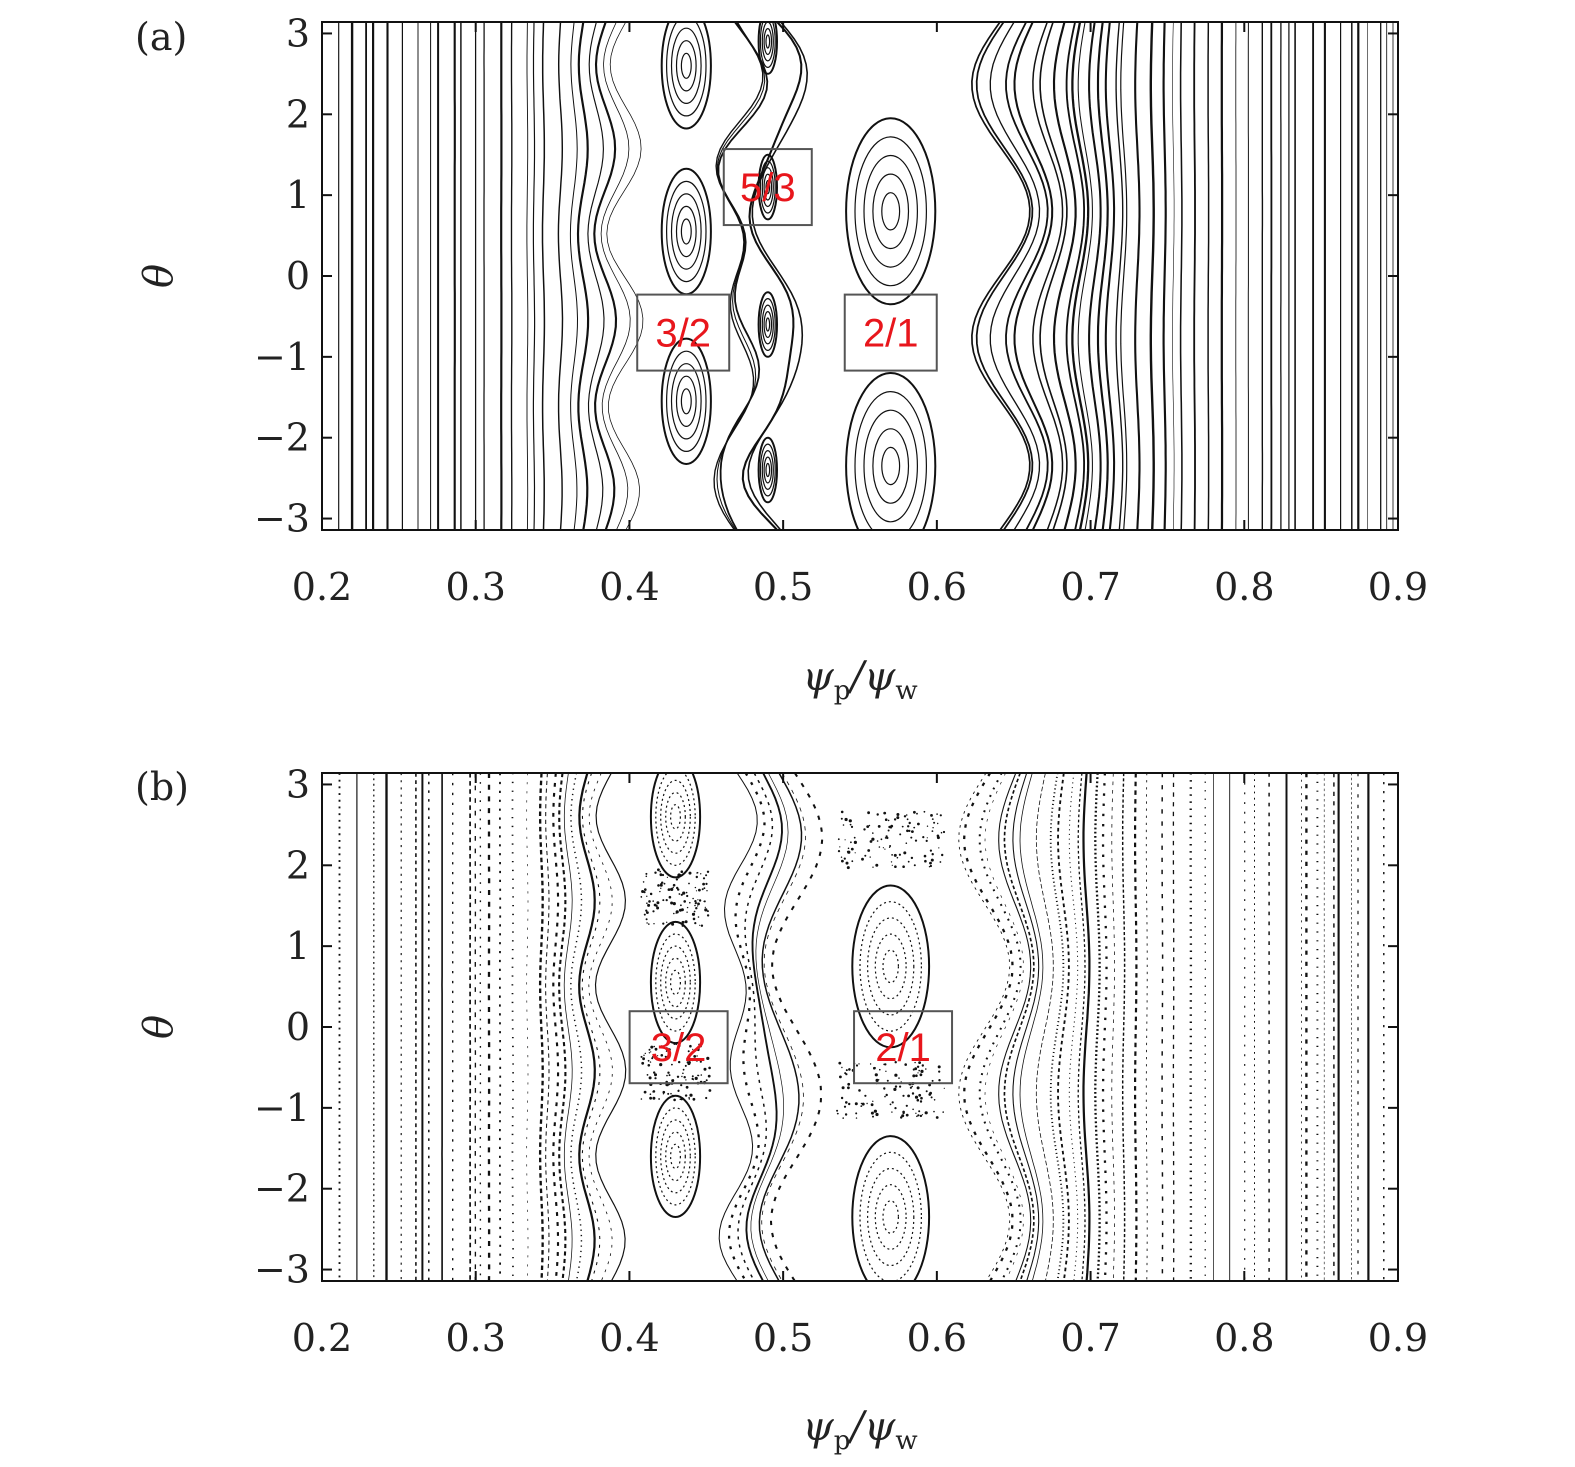 Image resolution: width=1575 pixels, height=1467 pixels. Describe the element at coordinates (282, 438) in the screenshot. I see `y-tick-label: −2` at that location.